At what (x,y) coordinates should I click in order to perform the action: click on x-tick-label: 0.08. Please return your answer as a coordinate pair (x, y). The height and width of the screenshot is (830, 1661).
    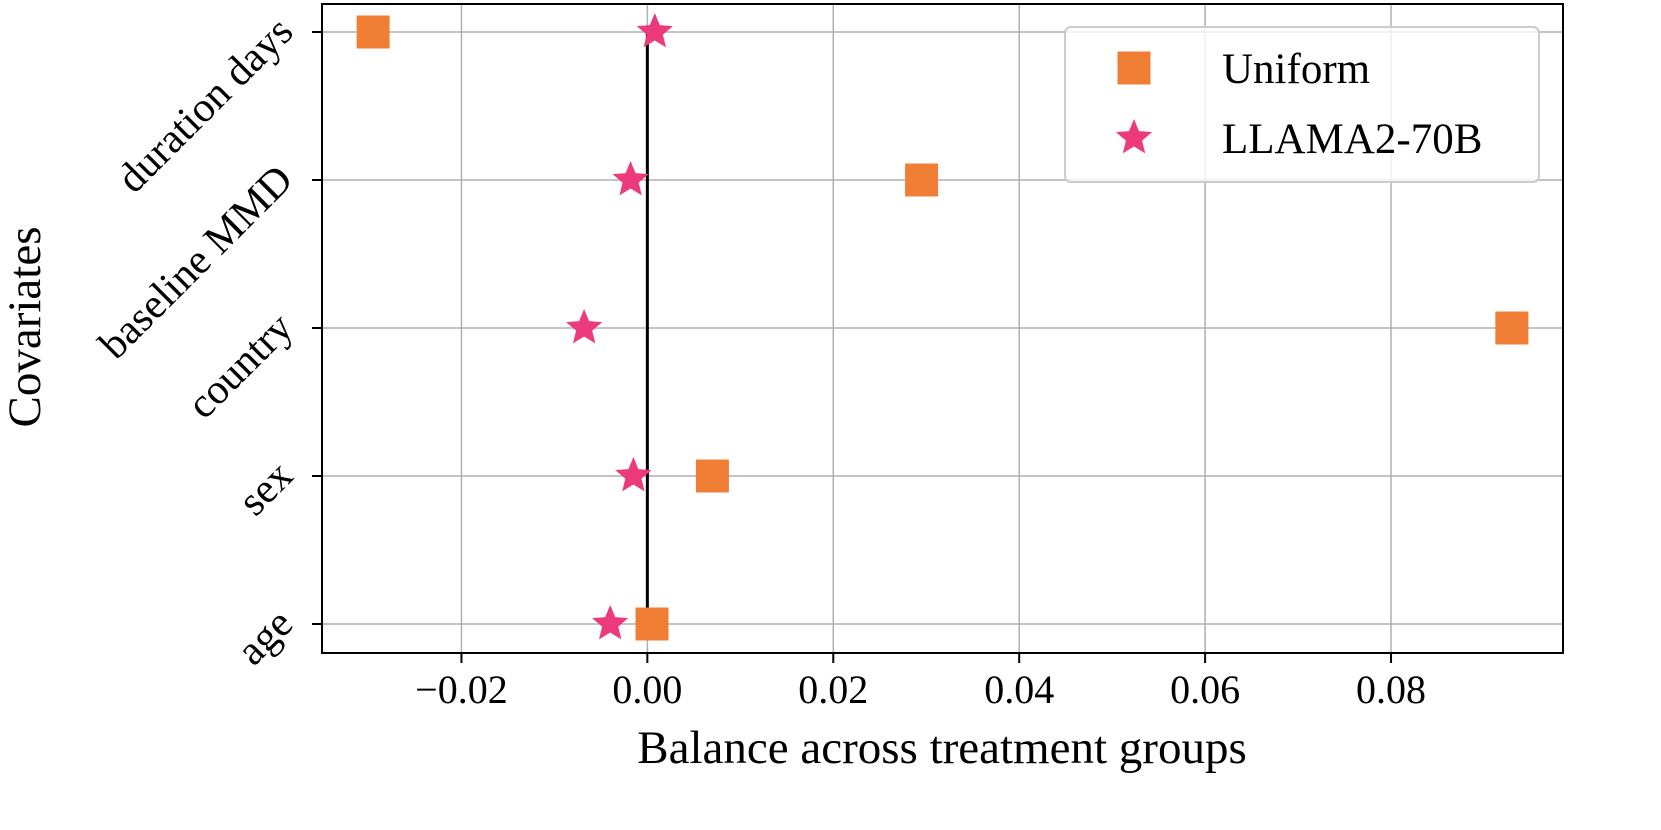
    Looking at the image, I should click on (1391, 689).